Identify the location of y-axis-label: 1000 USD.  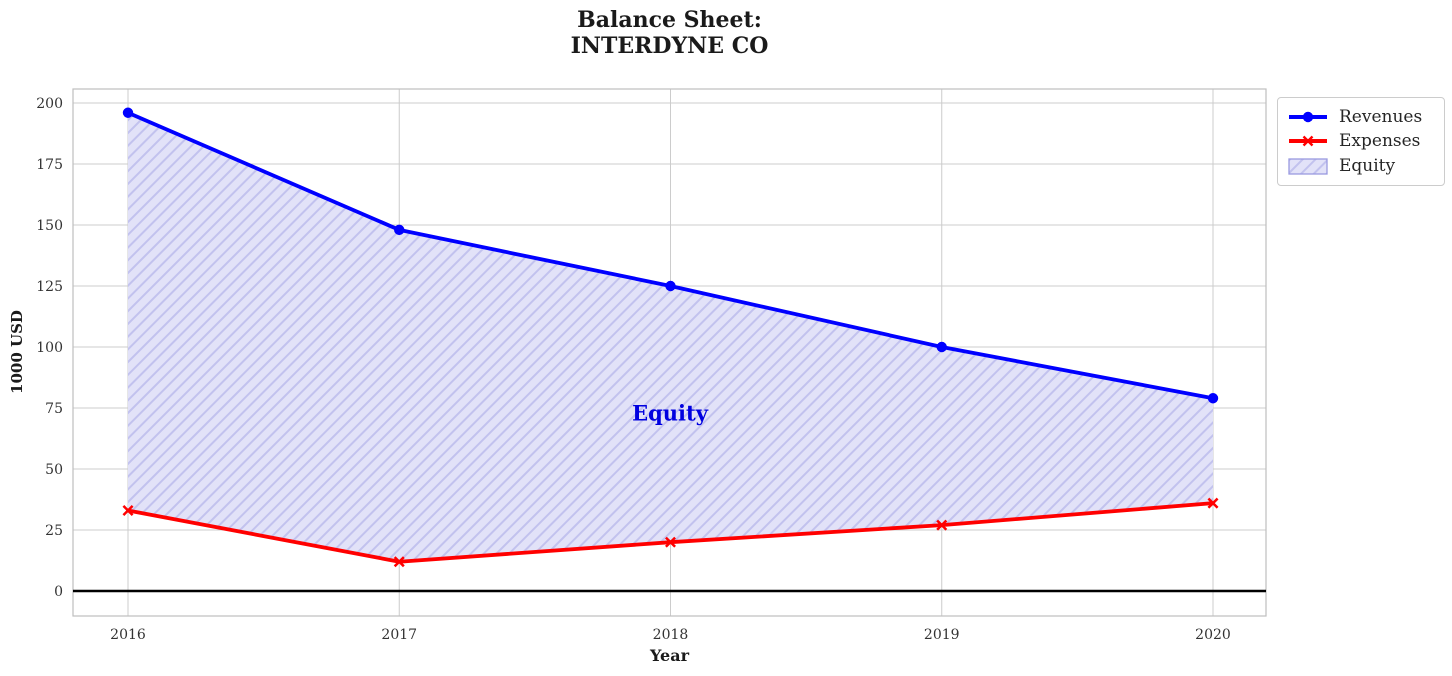
(17, 352).